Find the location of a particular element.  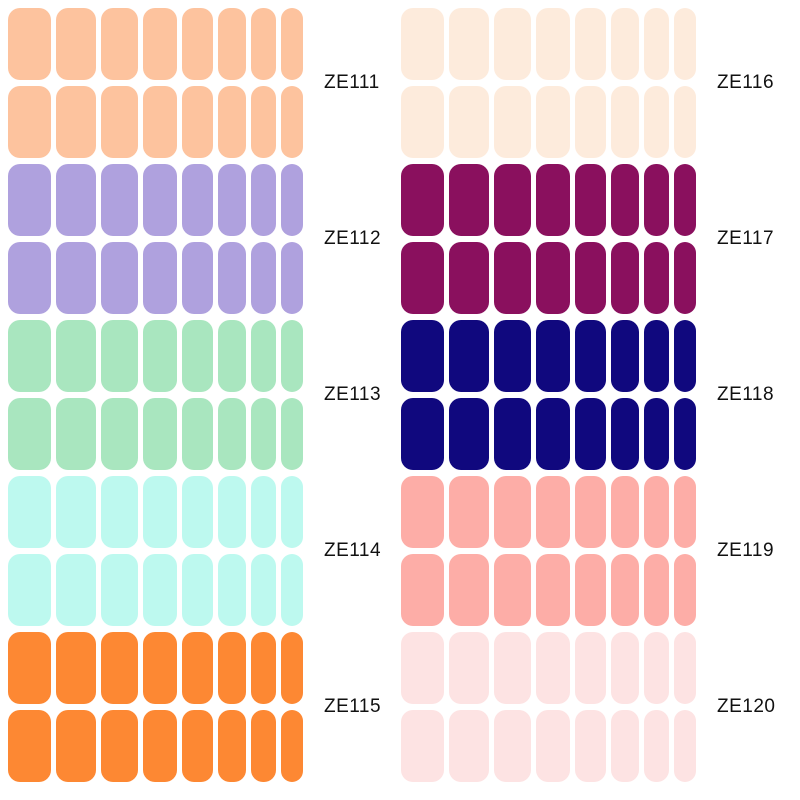

swatch-set-ze114: ZE114 is located at coordinates (198, 552).